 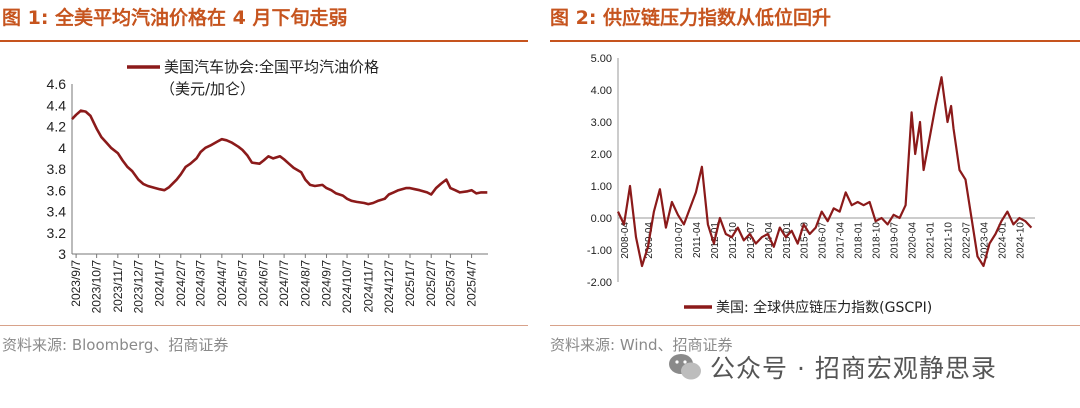 I want to click on chart1-x-tick-label: 2024/6/7, so click(x=264, y=283).